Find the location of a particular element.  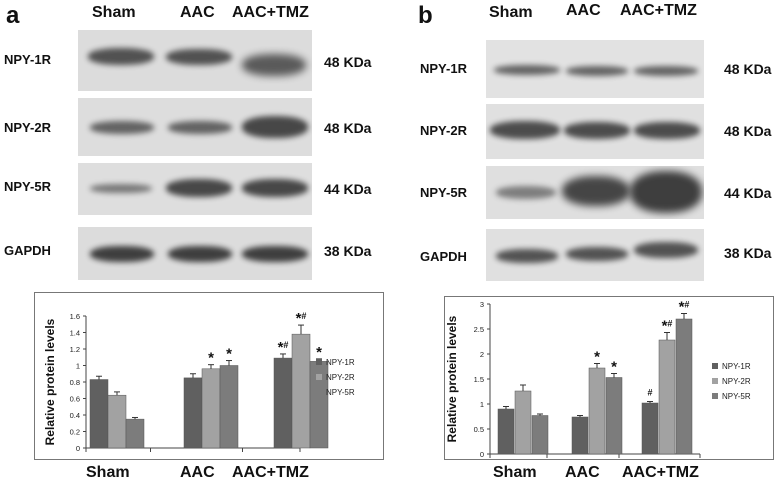

bar-npy-5r-sham is located at coordinates (540, 435).